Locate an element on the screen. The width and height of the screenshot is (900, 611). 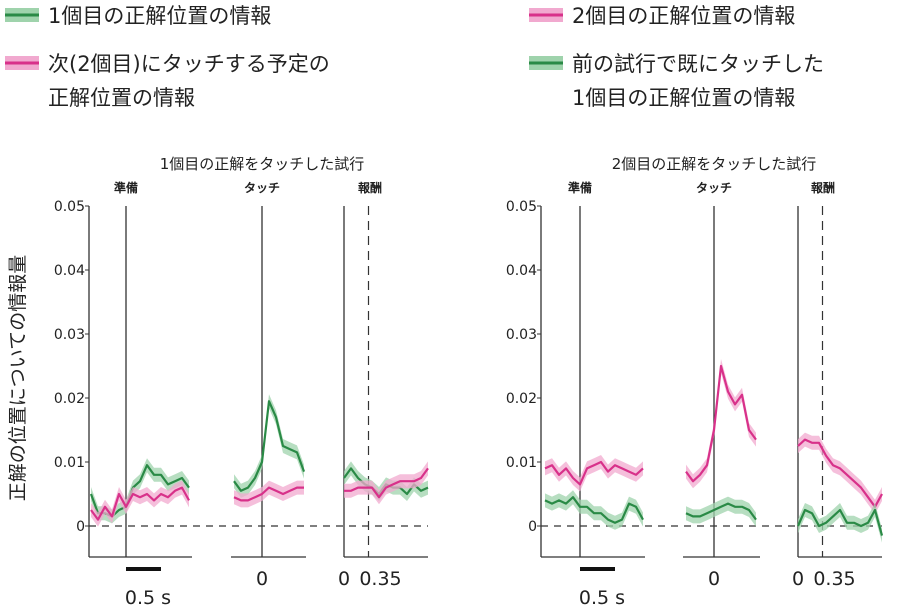
chart-title: 2個目の正解をタッチした試行 is located at coordinates (714, 164).